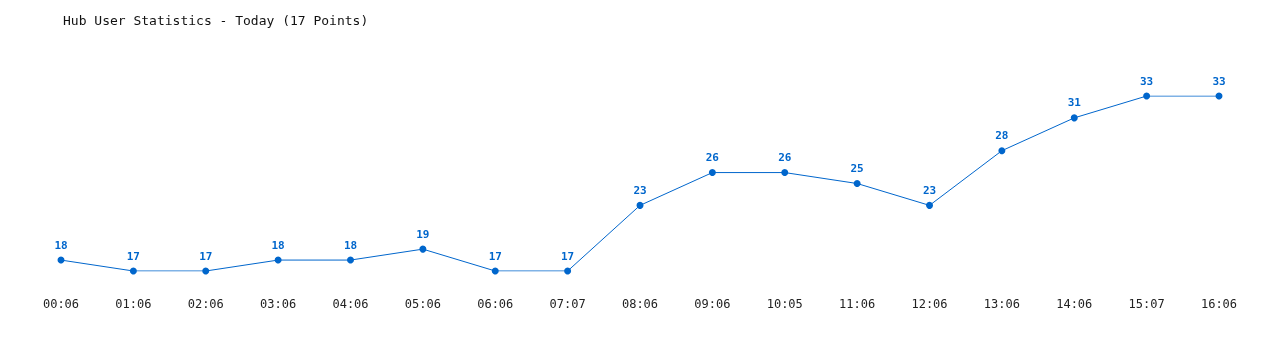 Image resolution: width=1280 pixels, height=350 pixels. I want to click on x-tick-label: 05:06, so click(422, 304).